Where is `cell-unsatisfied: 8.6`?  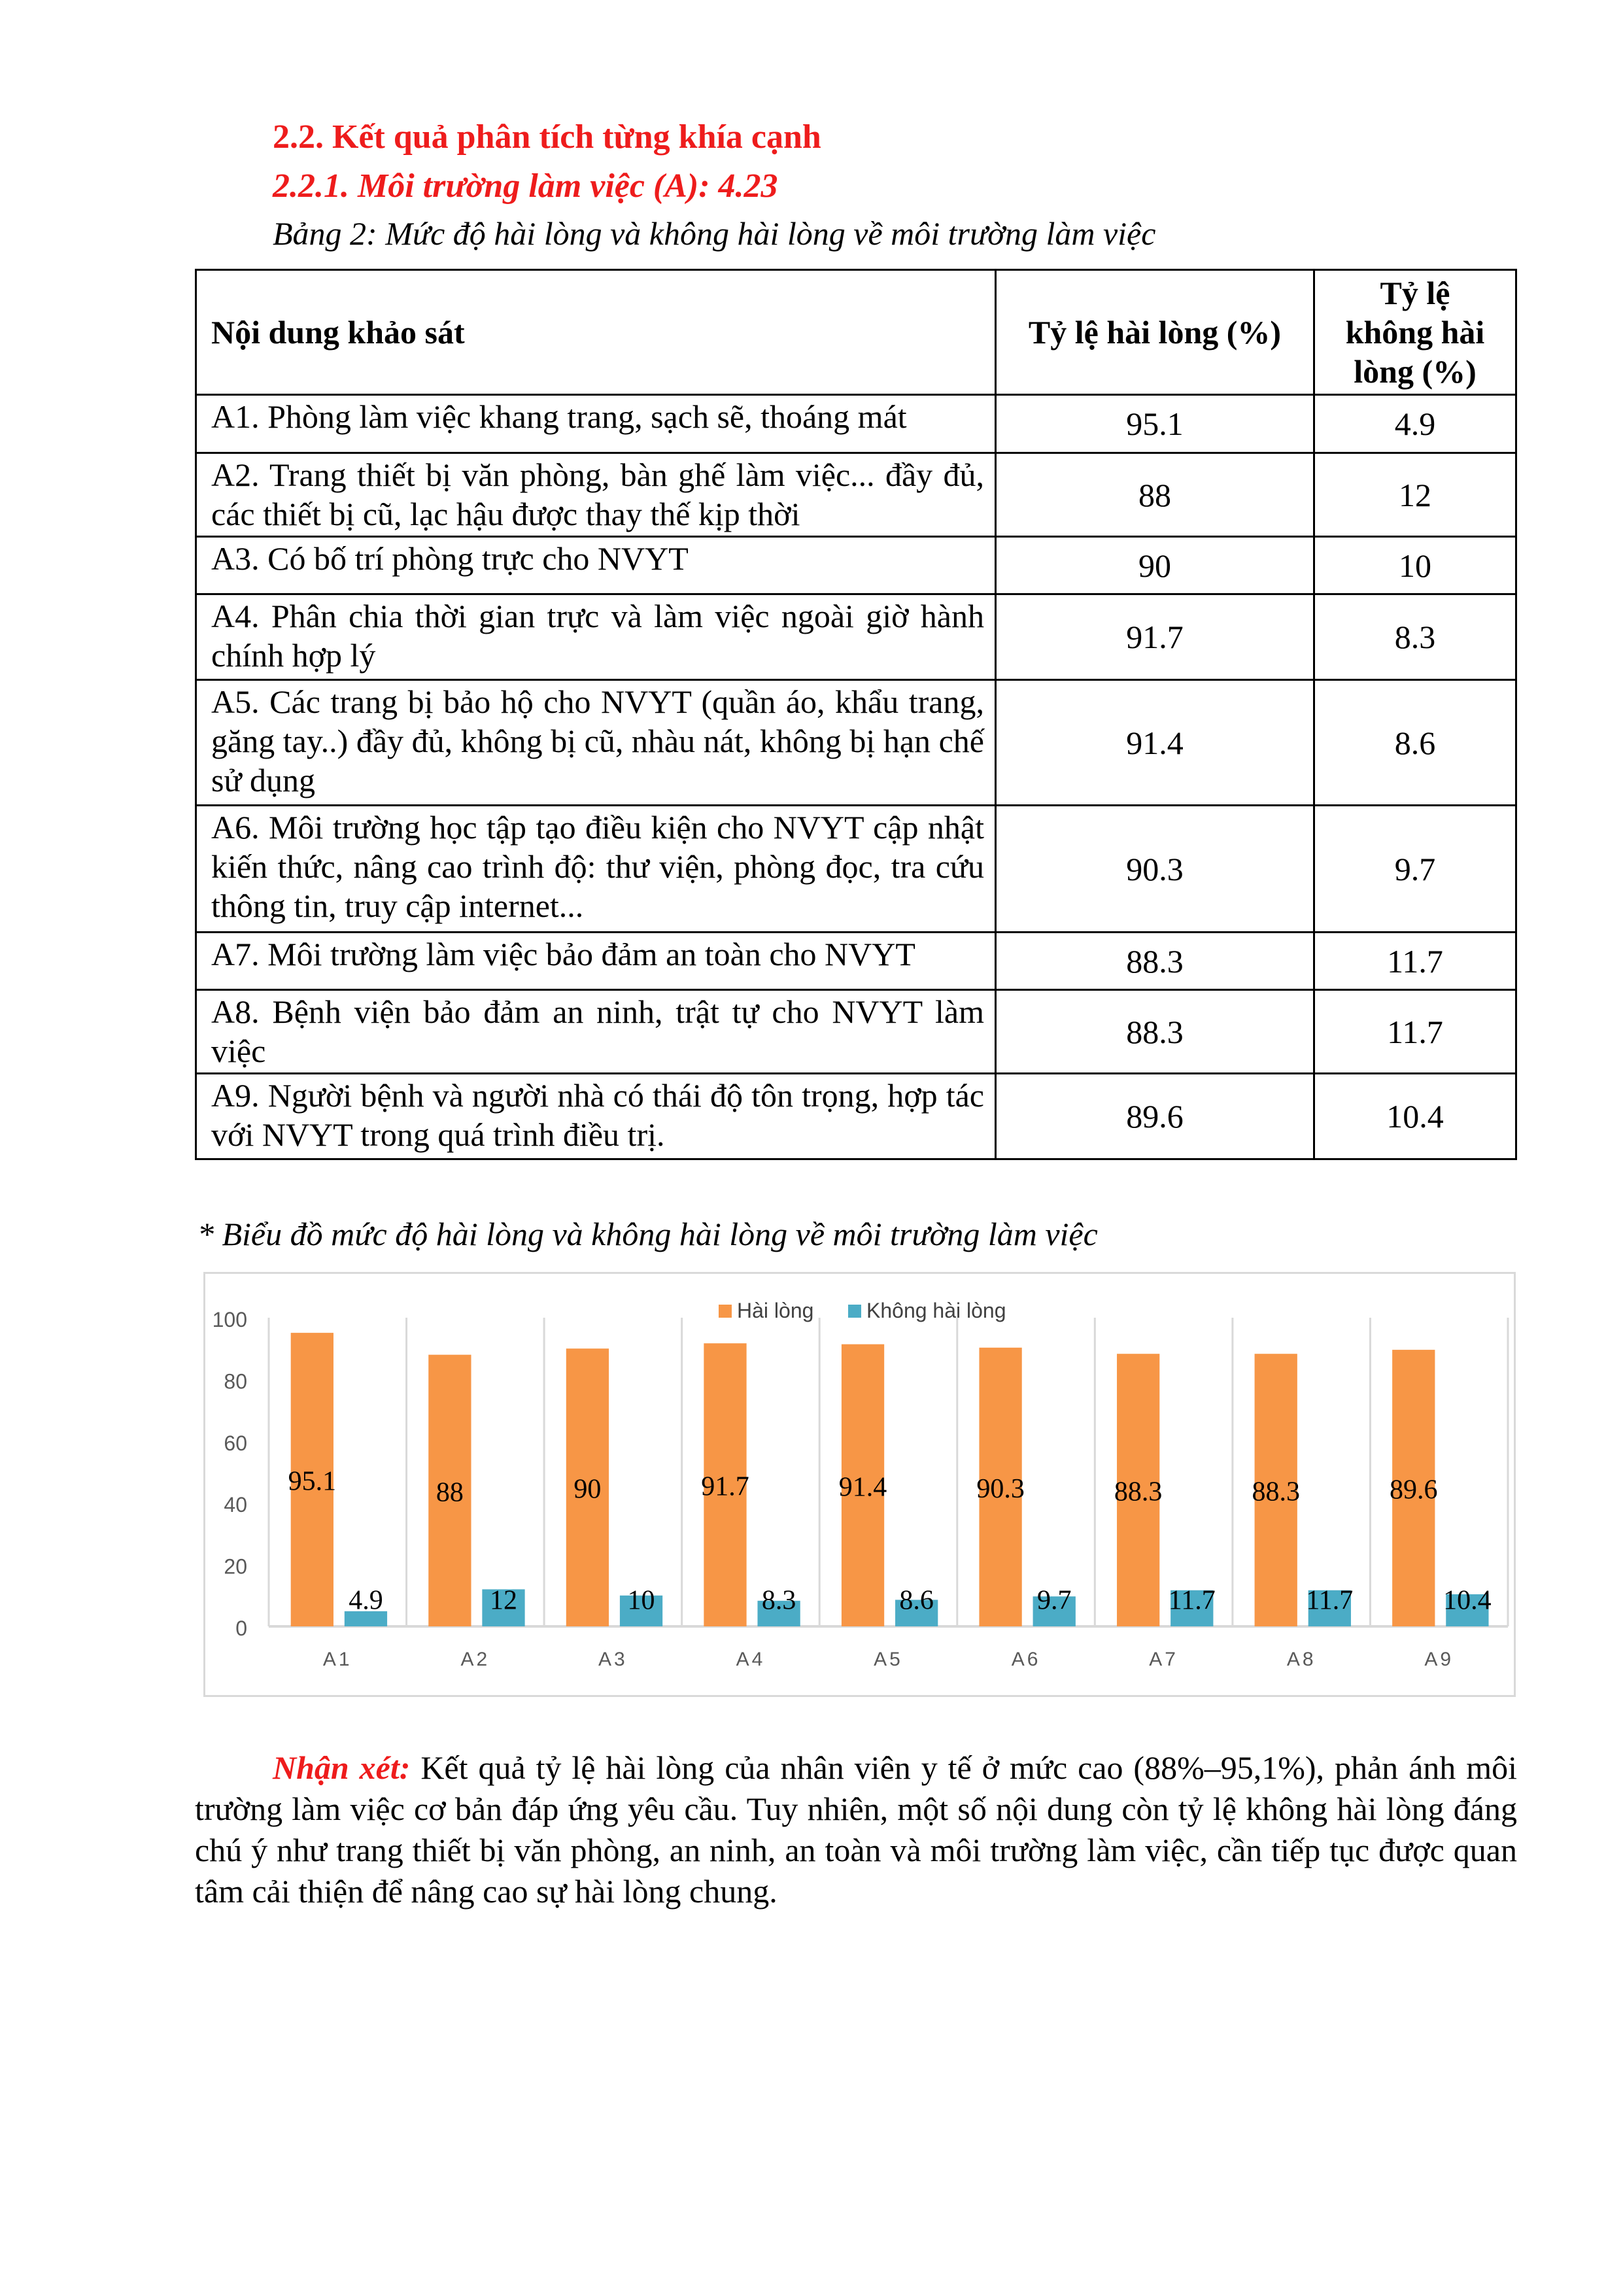 cell-unsatisfied: 8.6 is located at coordinates (1415, 742).